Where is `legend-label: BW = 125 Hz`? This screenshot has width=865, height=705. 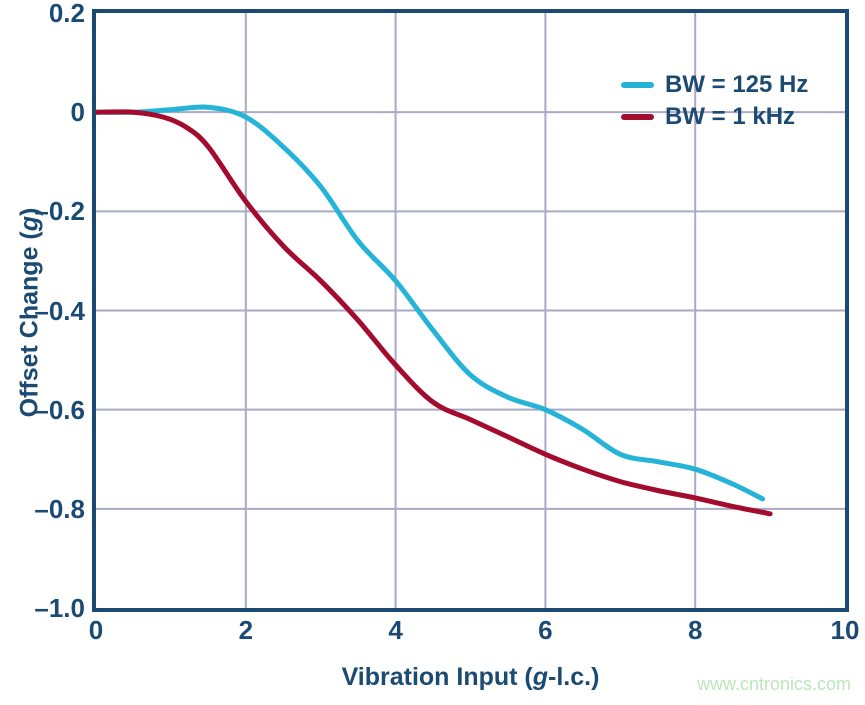 legend-label: BW = 125 Hz is located at coordinates (737, 84).